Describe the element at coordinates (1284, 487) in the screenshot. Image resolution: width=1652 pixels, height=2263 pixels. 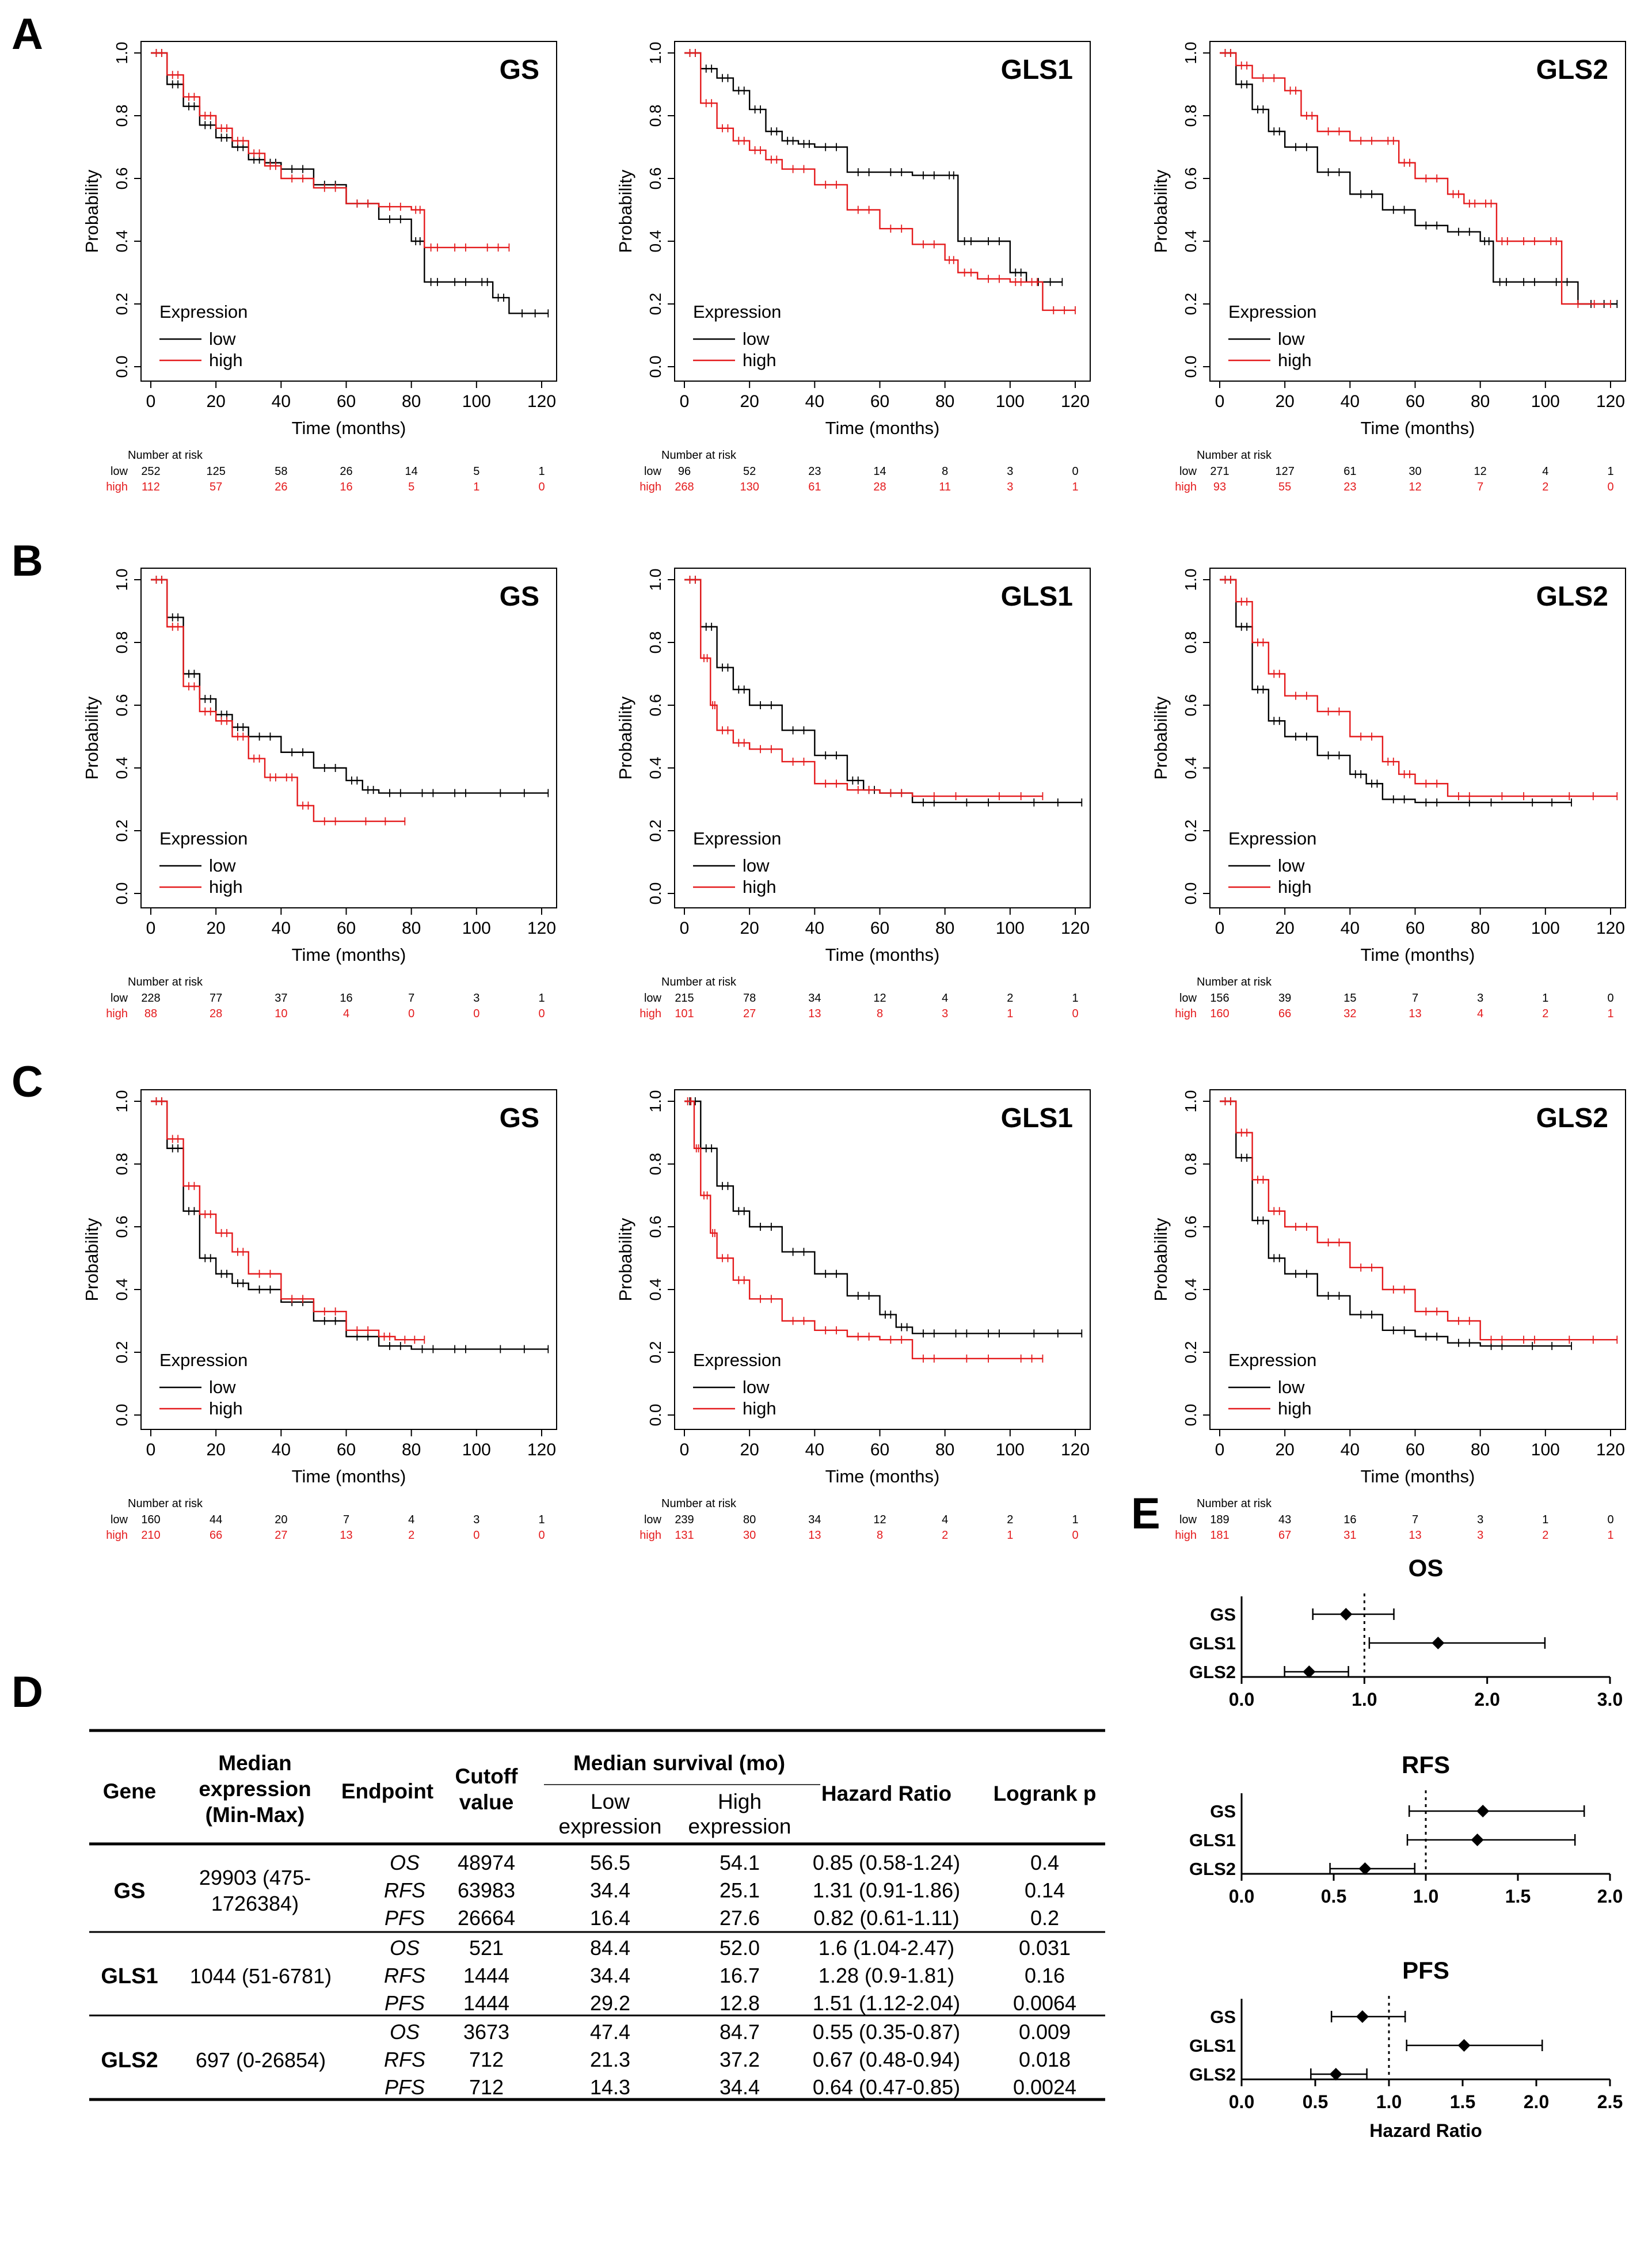
I see `risk-high-value: 55` at that location.